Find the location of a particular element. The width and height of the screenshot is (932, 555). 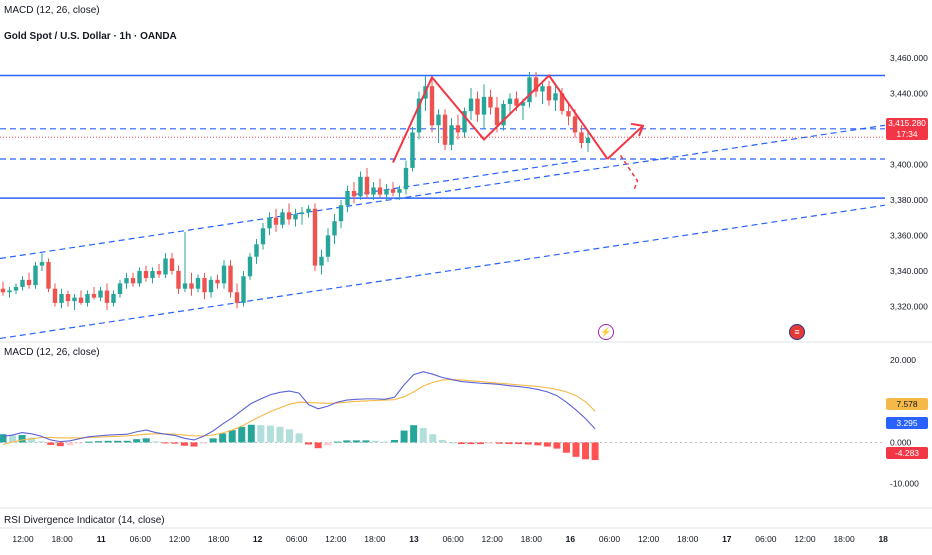

macd-tick-label: -10.000 is located at coordinates (904, 484).